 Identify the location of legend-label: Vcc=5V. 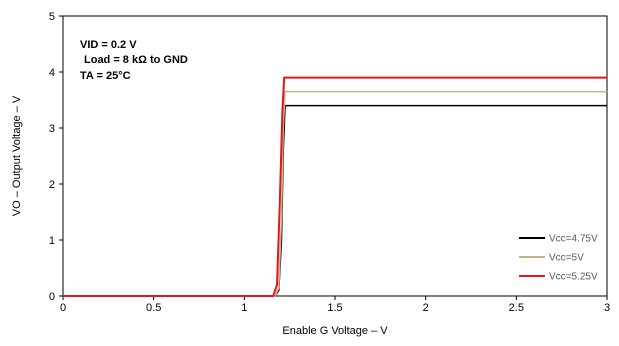
(566, 258).